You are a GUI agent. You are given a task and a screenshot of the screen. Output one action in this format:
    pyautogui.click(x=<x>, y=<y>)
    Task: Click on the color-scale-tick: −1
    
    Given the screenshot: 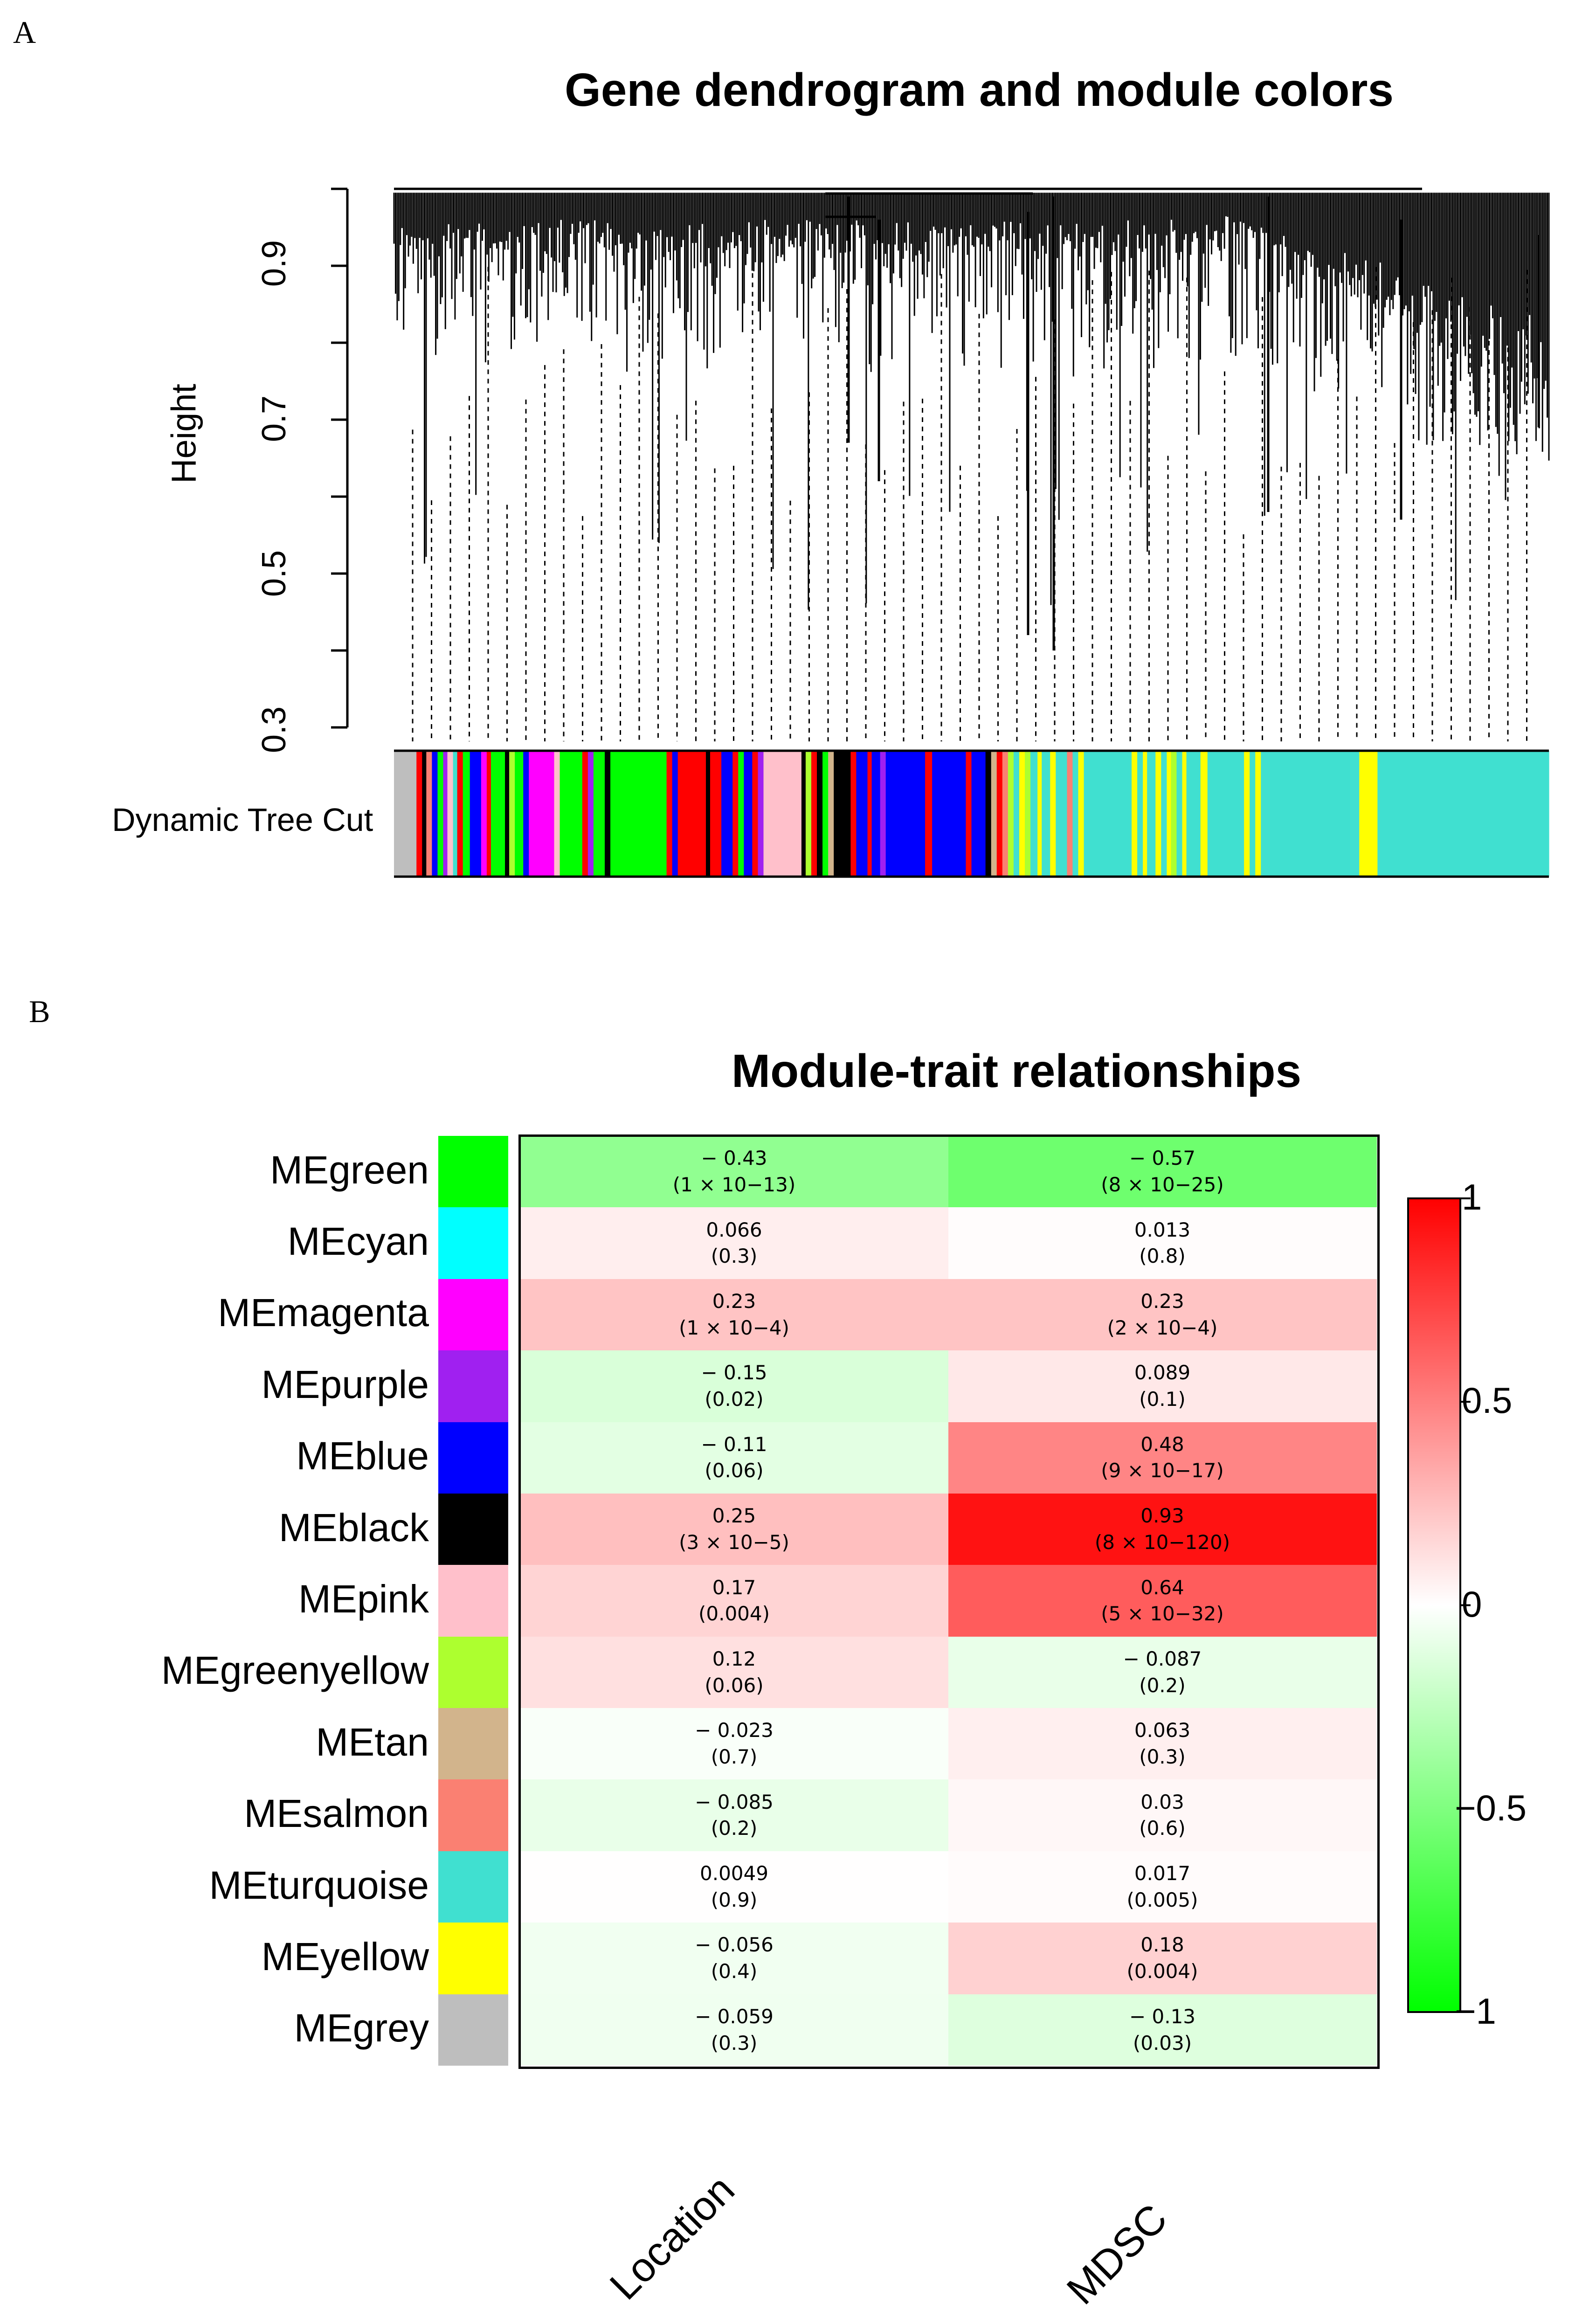 What is the action you would take?
    pyautogui.click(x=1476, y=2011)
    